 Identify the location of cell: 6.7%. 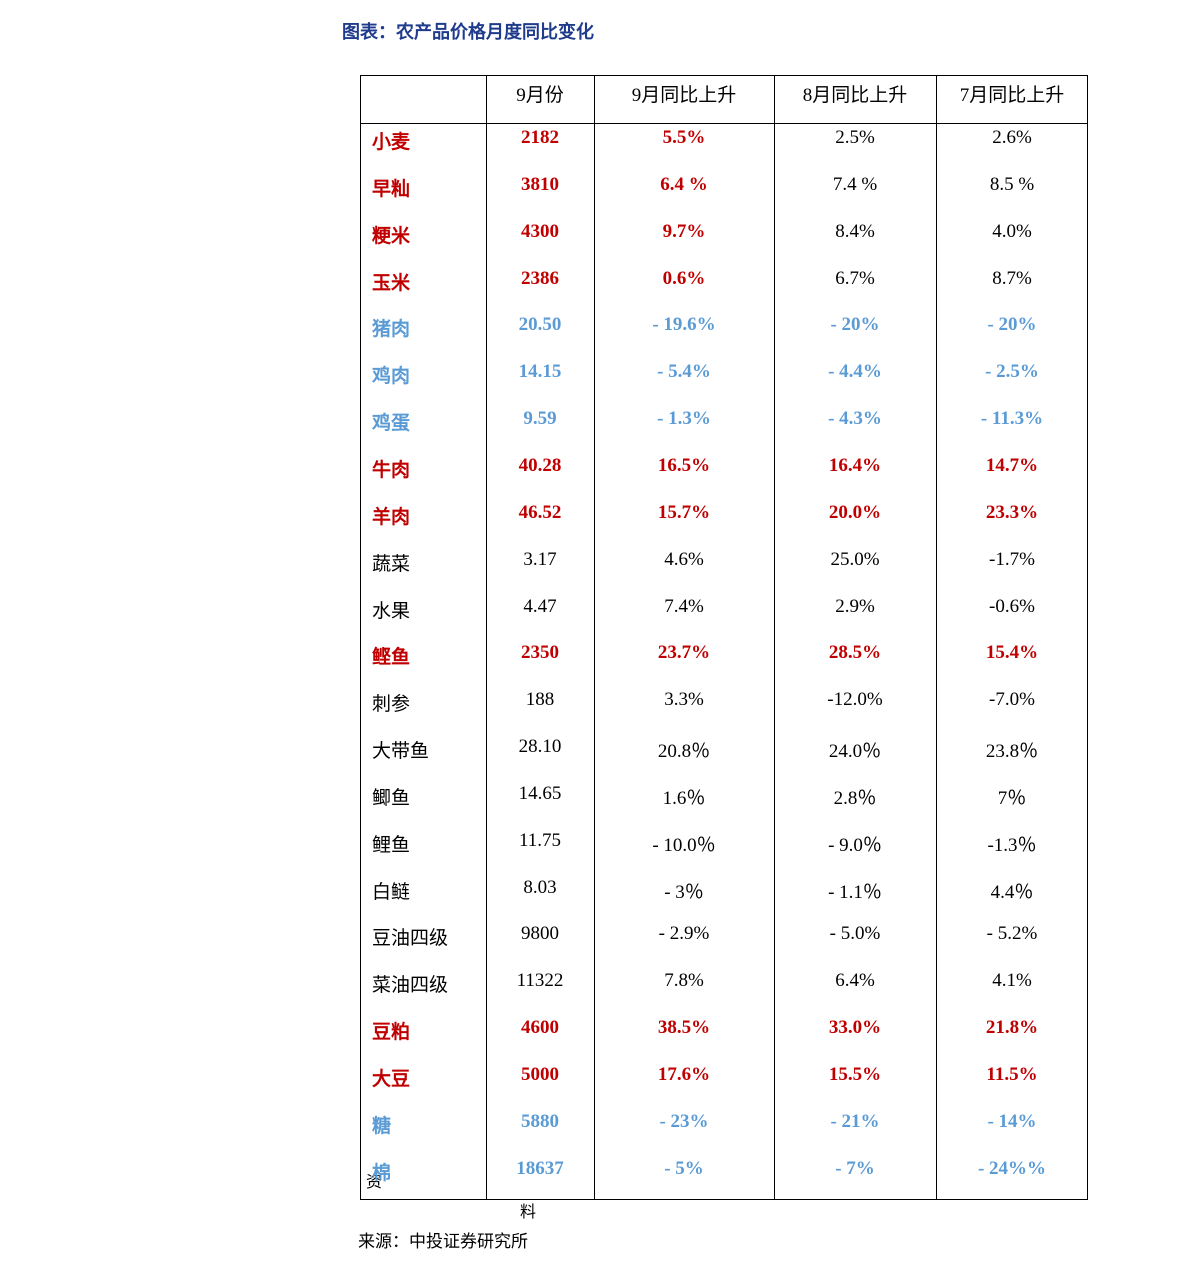
(855, 278).